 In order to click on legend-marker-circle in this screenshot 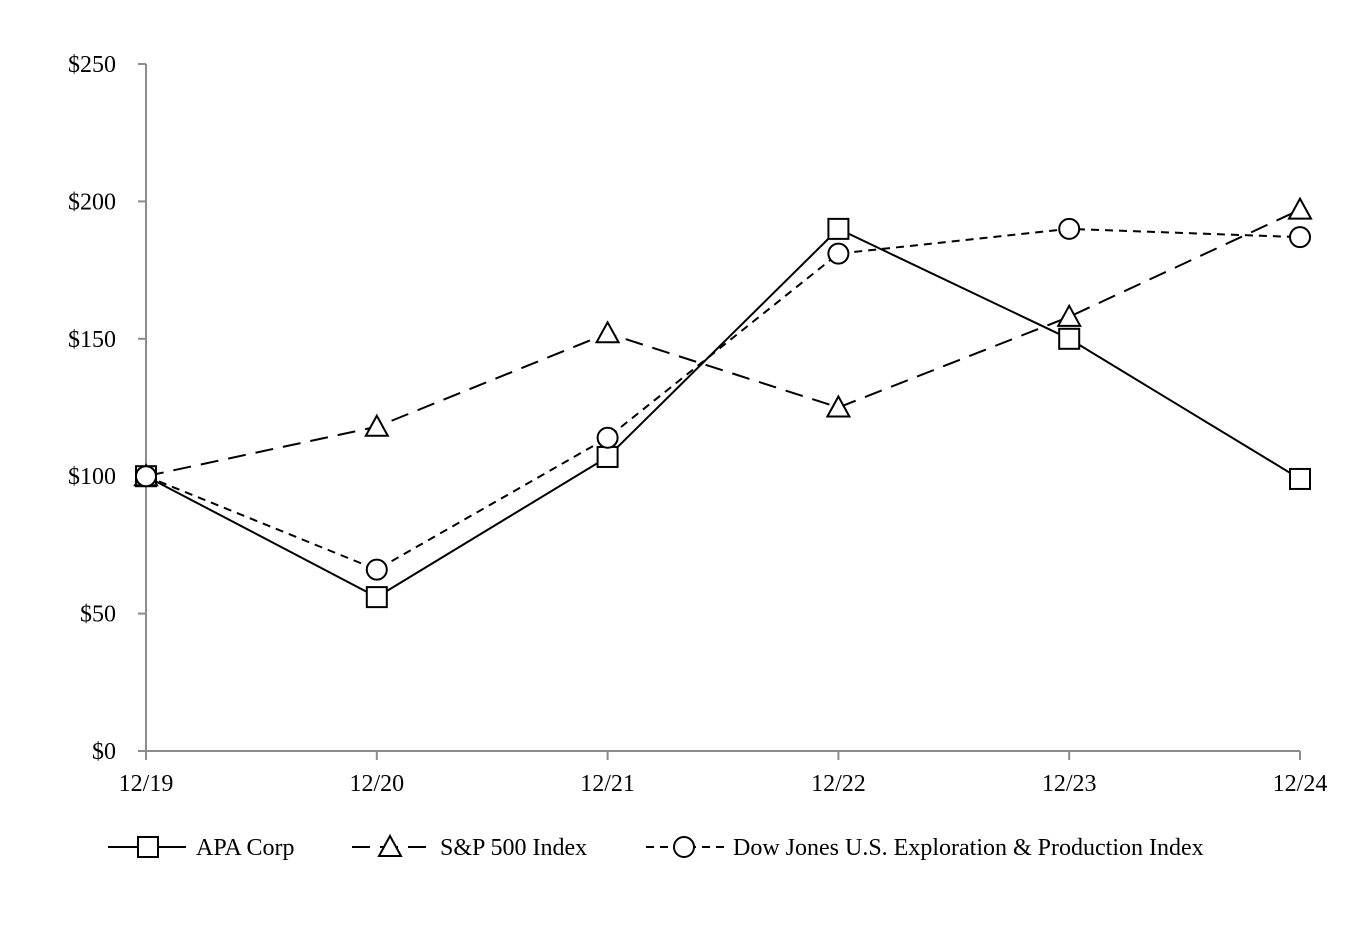, I will do `click(684, 847)`.